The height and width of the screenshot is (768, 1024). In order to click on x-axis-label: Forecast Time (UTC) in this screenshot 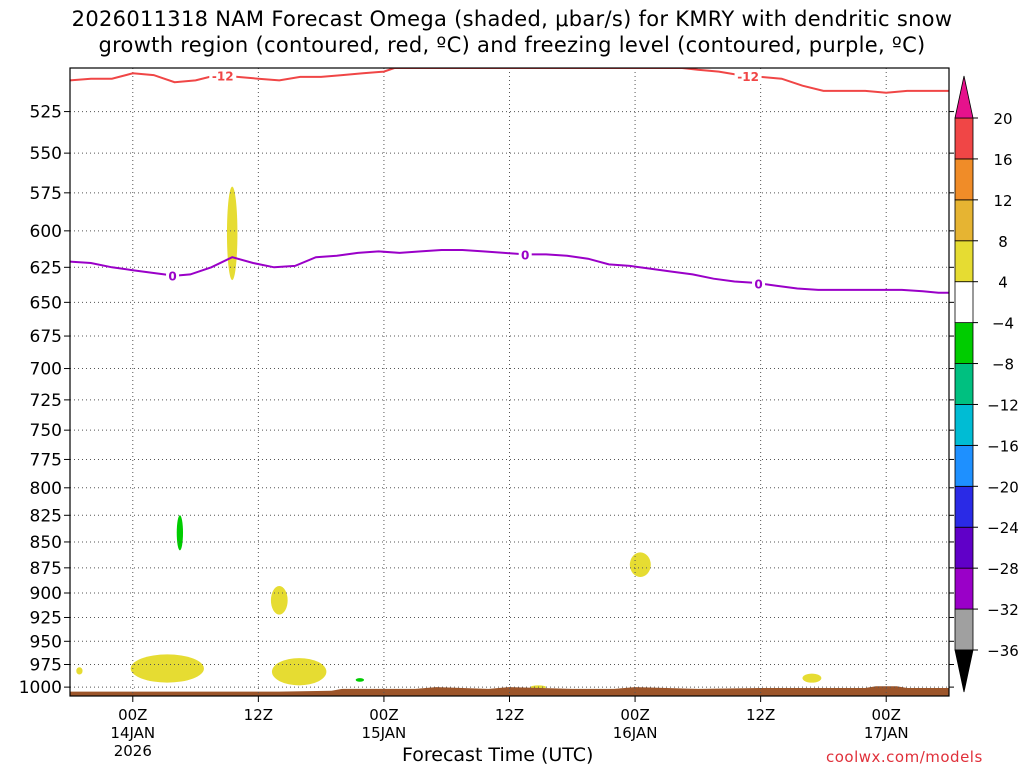, I will do `click(498, 755)`.